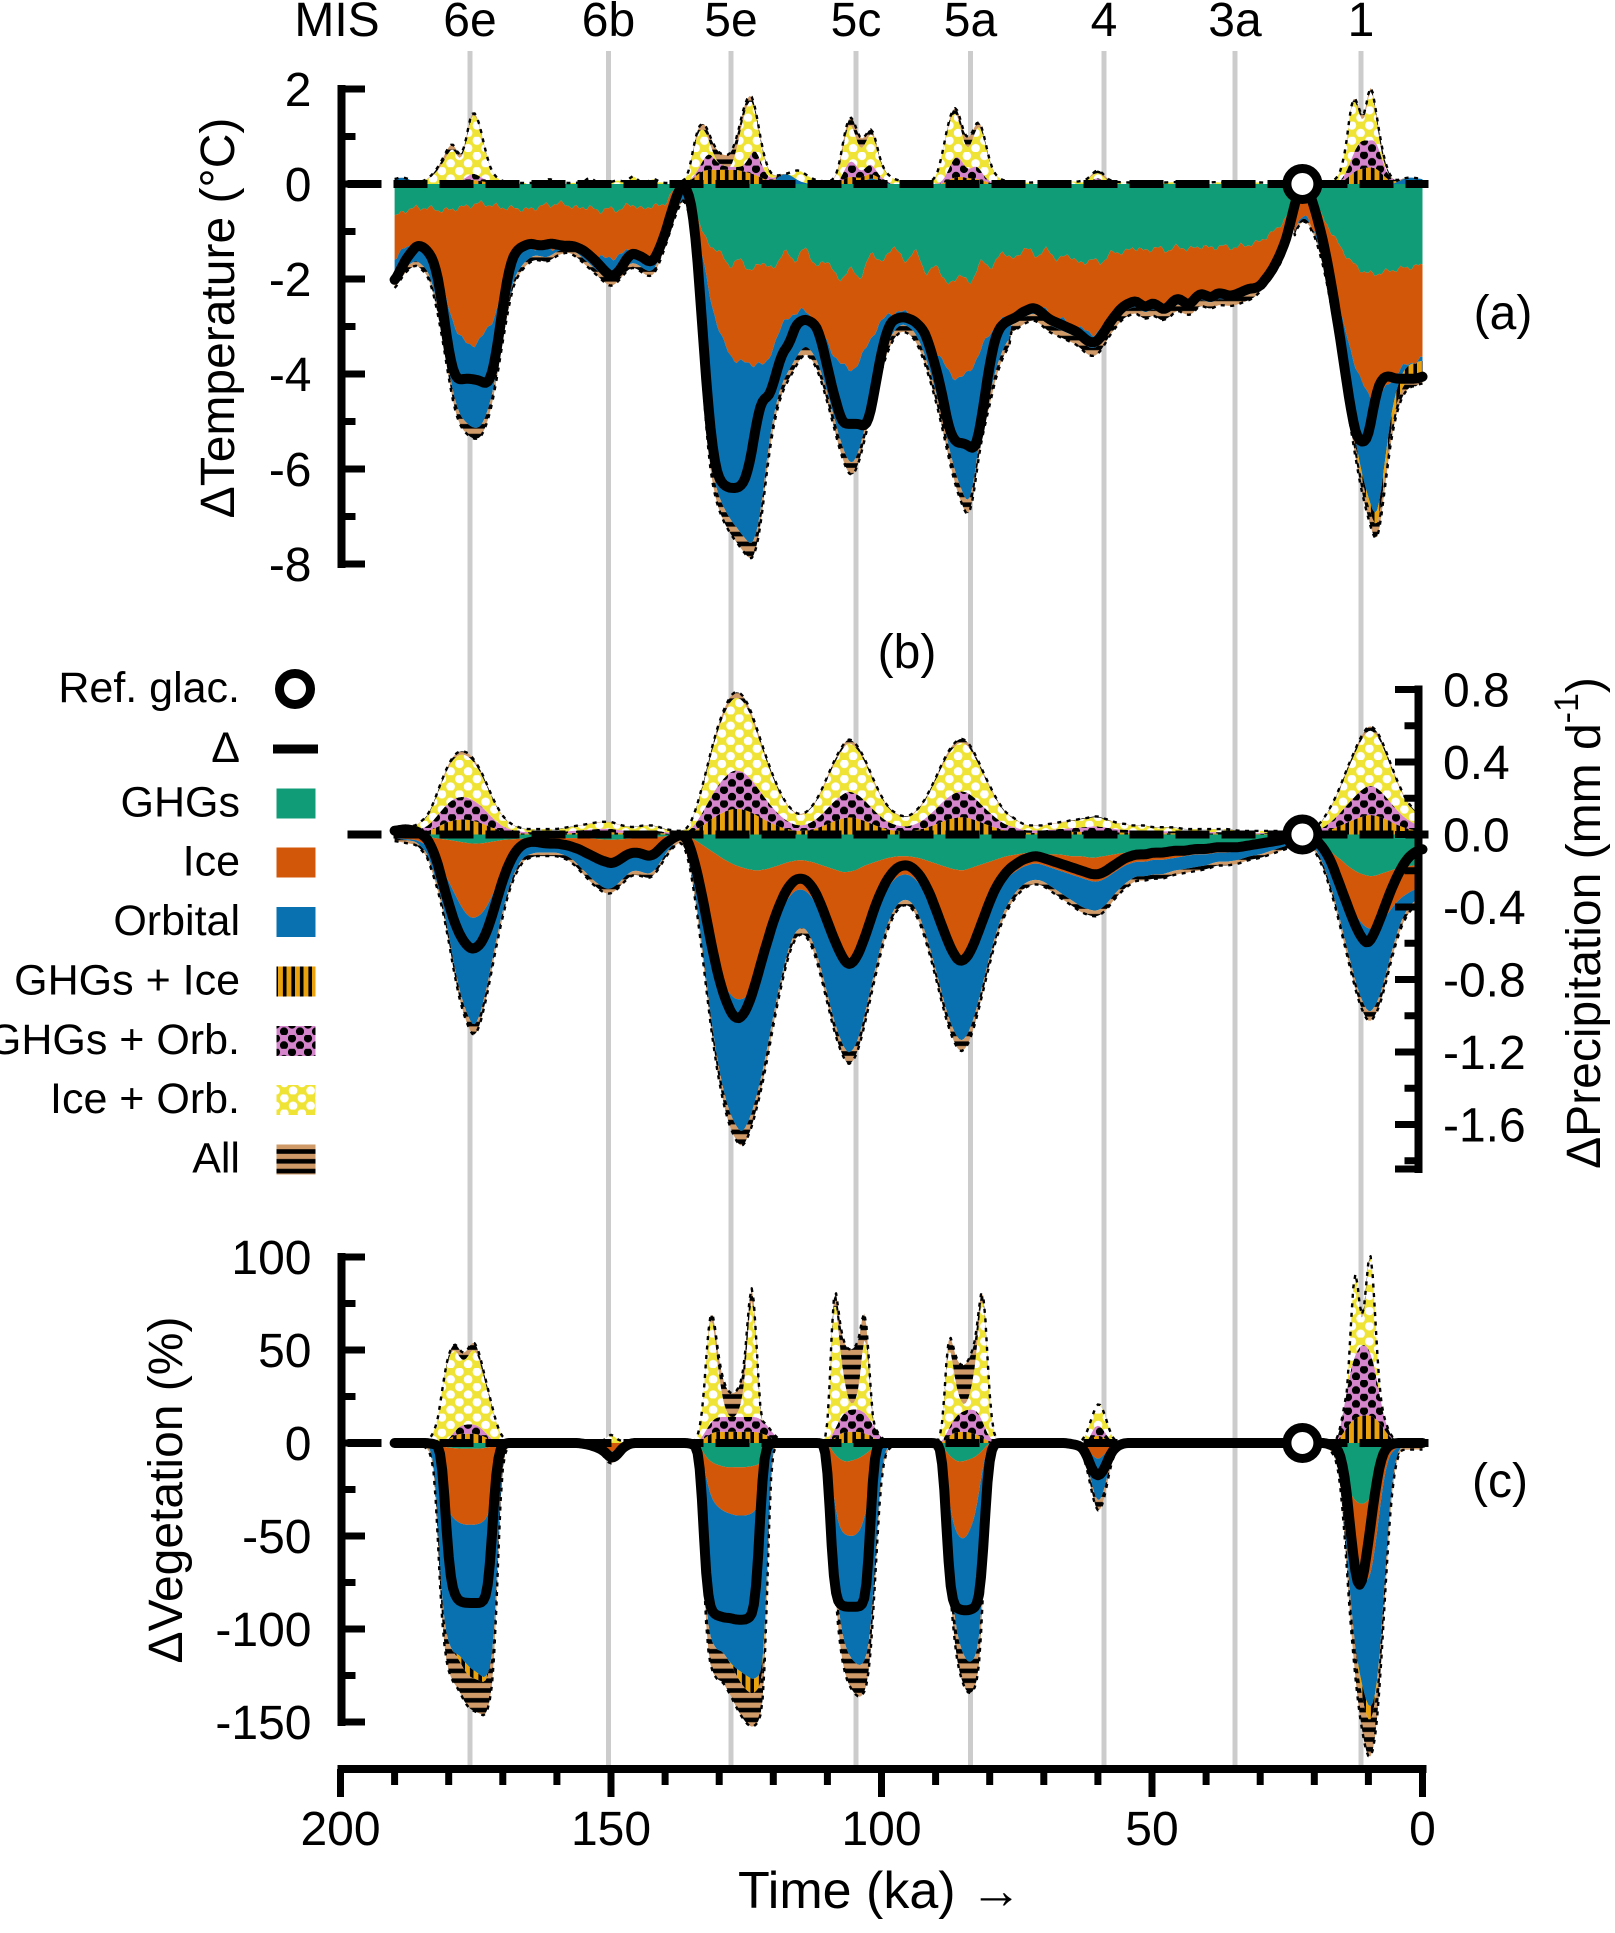 The width and height of the screenshot is (1615, 1933). What do you see at coordinates (608, 23) in the screenshot?
I see `svg-text: 6b` at bounding box center [608, 23].